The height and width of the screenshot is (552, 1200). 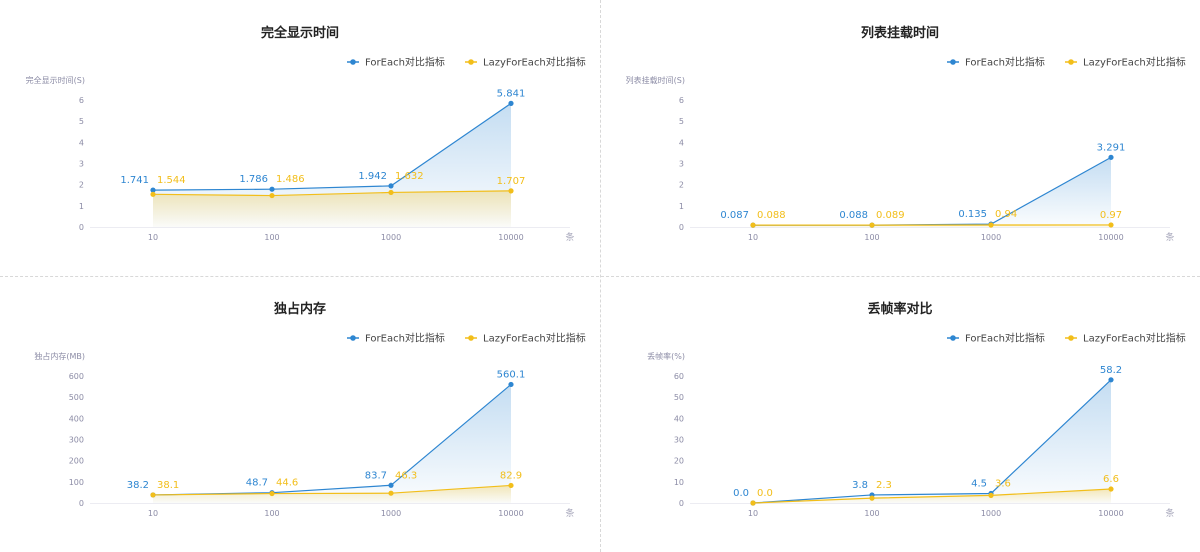 What do you see at coordinates (765, 493) in the screenshot?
I see `data-label-lazy: 0.0` at bounding box center [765, 493].